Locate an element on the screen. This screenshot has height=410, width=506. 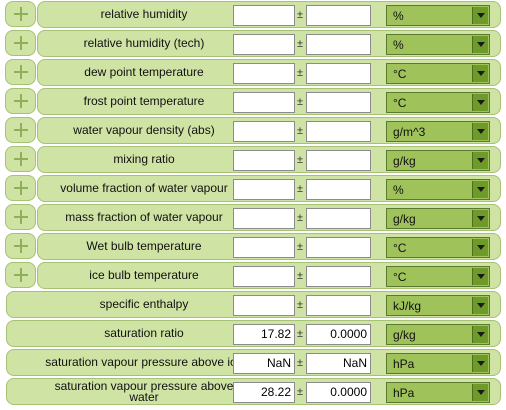
unit-select-value: hPa is located at coordinates (404, 364).